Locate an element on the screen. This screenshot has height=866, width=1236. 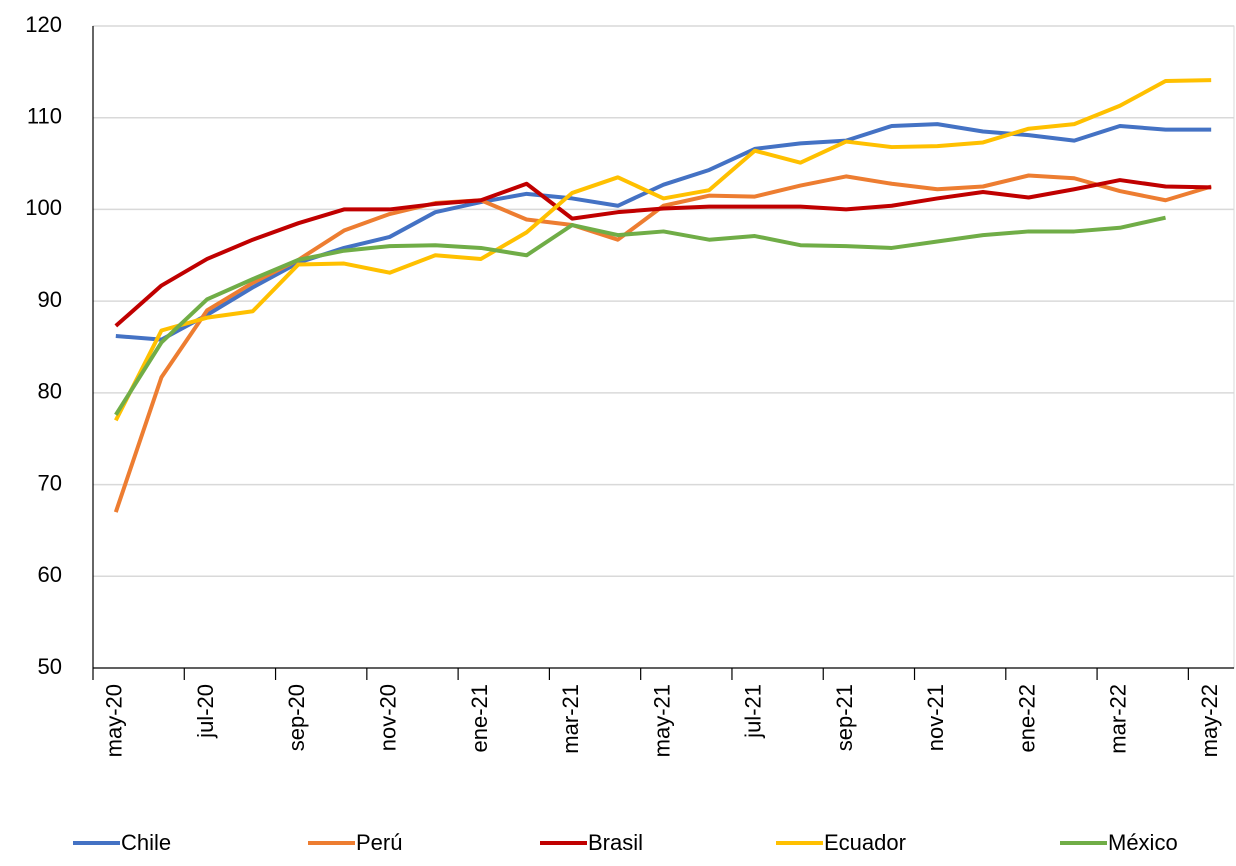
y-tick-label: 60 is located at coordinates (50, 574).